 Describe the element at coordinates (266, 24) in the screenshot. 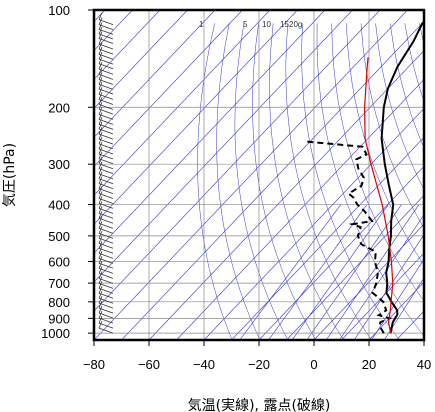

I see `mixing-ratio-label: 10` at that location.